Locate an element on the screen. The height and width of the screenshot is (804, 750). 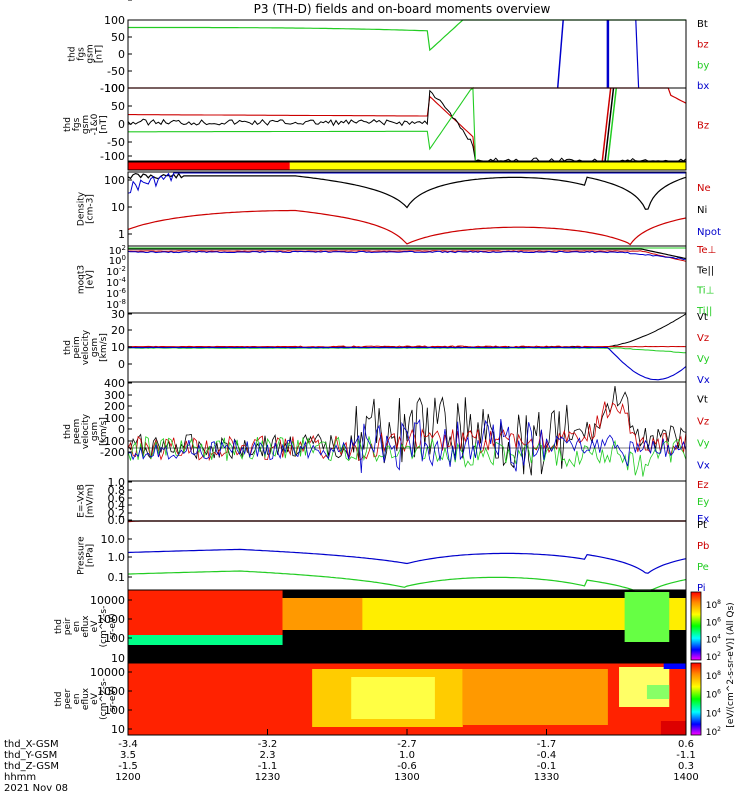
y-axis-label: moqt3 is located at coordinates (82, 279).